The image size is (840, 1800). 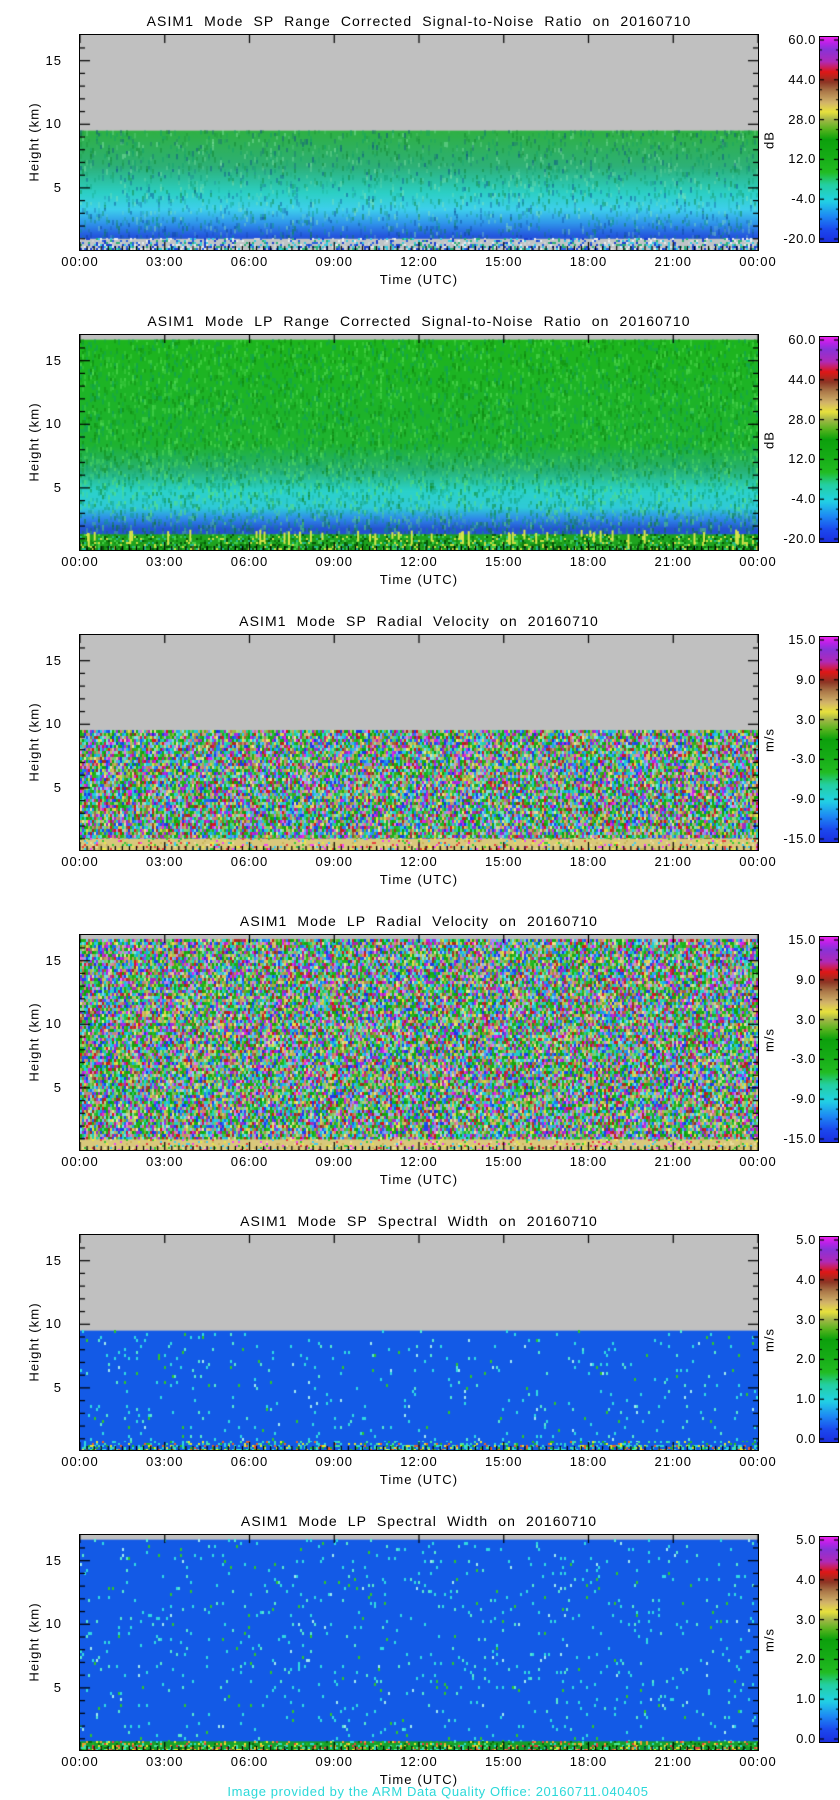 I want to click on colorbar-tick-label: 12.0, so click(x=802, y=459).